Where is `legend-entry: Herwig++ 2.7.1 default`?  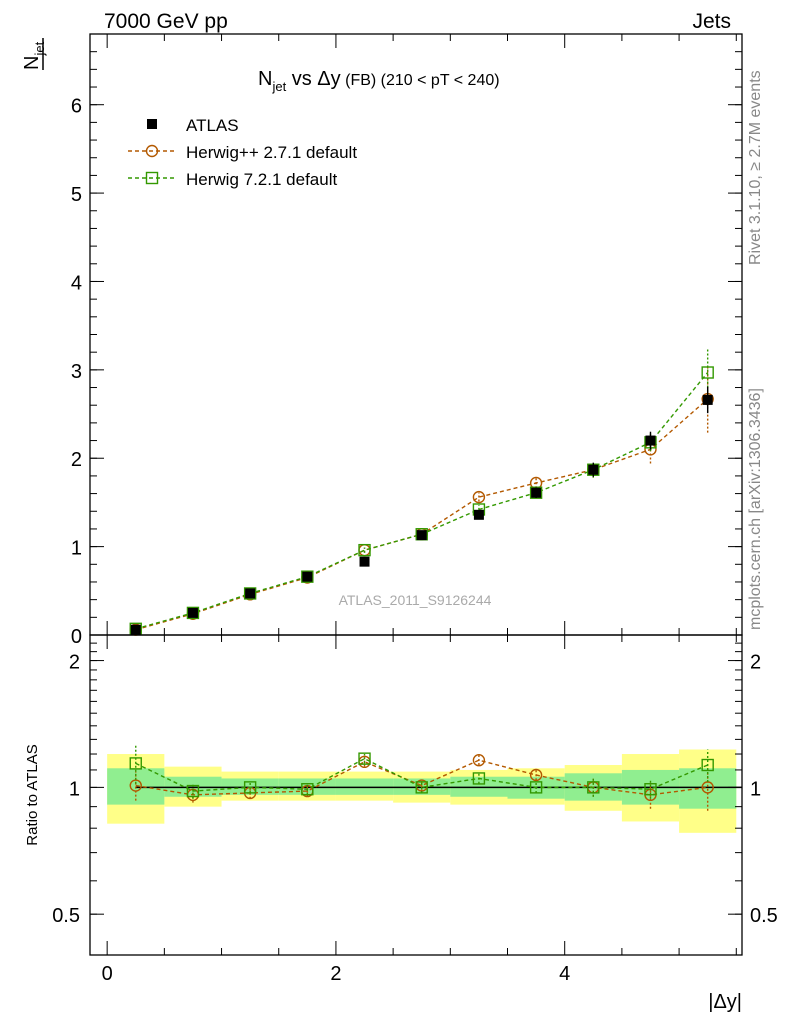
legend-entry: Herwig++ 2.7.1 default is located at coordinates (242, 152).